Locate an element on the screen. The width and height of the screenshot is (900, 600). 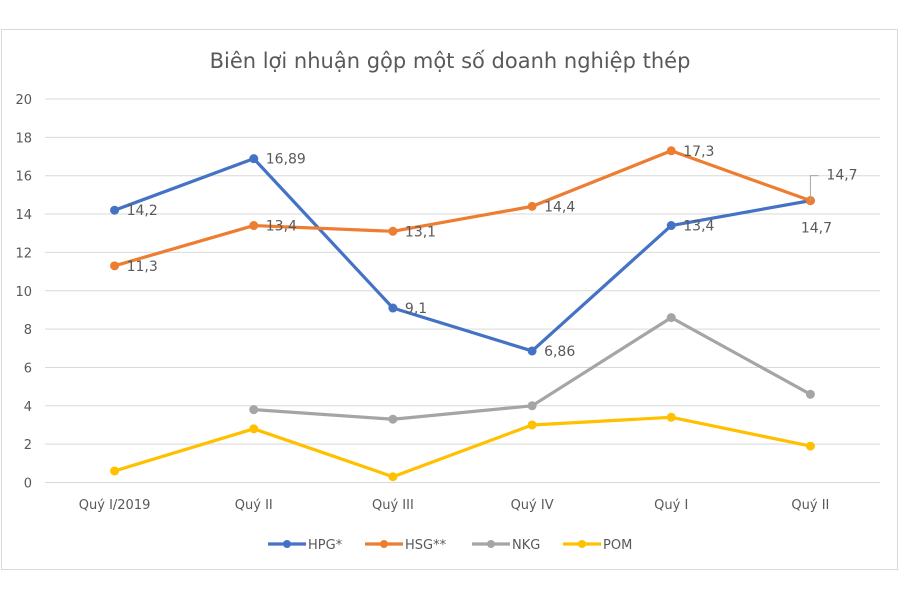
data-label: 11,3 is located at coordinates (142, 267).